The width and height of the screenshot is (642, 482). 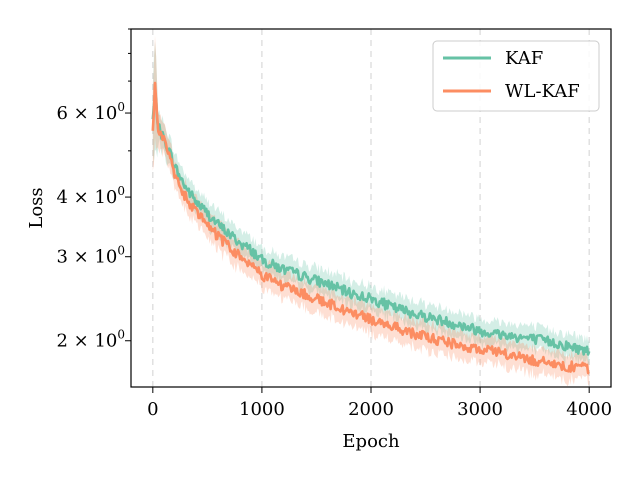 What do you see at coordinates (36, 207) in the screenshot?
I see `y-axis-label: Loss` at bounding box center [36, 207].